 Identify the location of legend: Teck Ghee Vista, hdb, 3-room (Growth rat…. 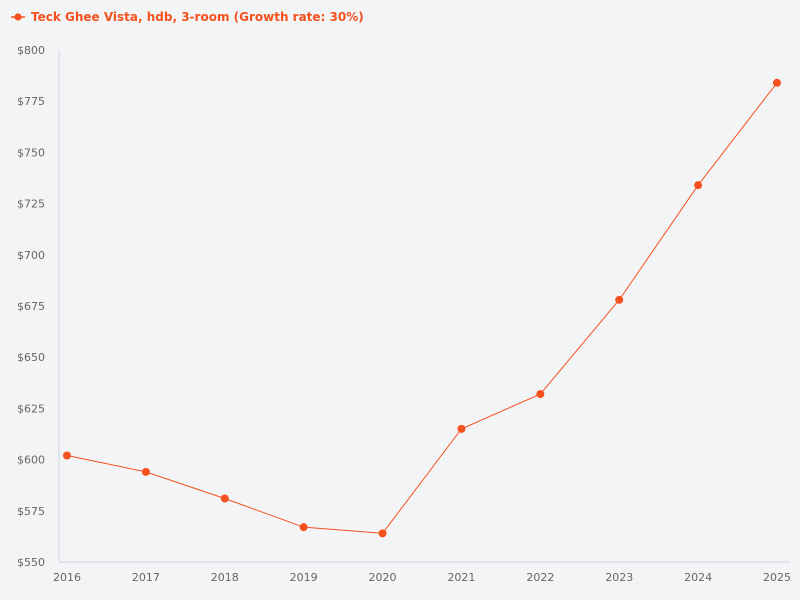
(187, 17).